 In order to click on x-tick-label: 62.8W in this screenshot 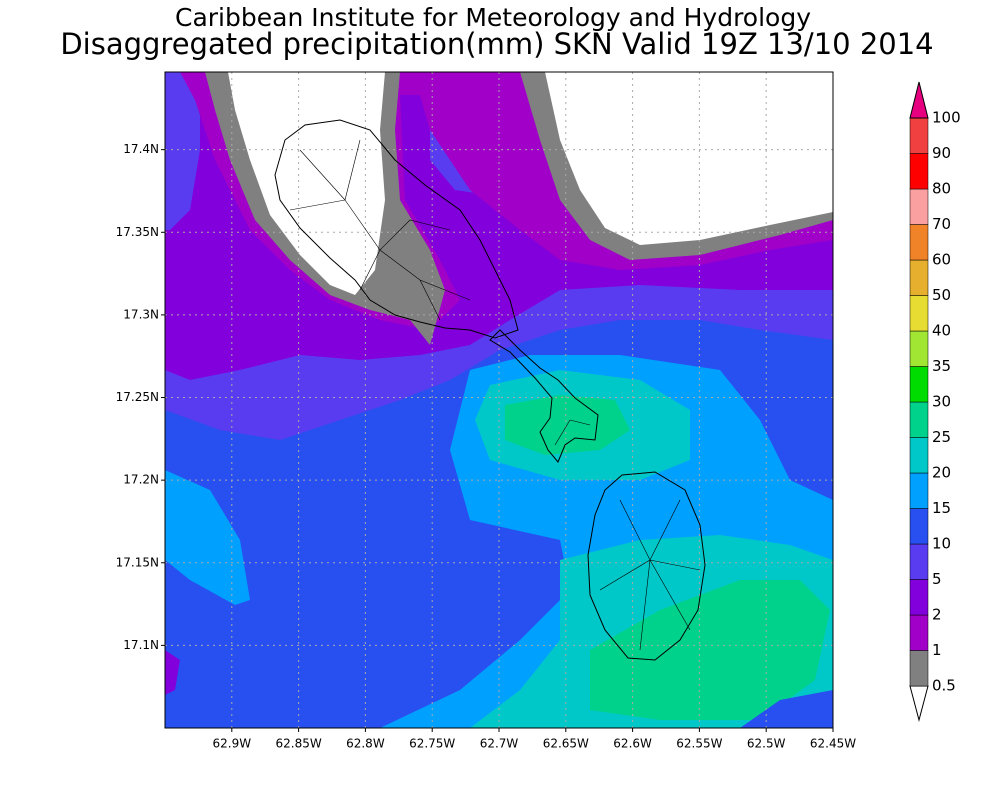, I will do `click(365, 744)`.